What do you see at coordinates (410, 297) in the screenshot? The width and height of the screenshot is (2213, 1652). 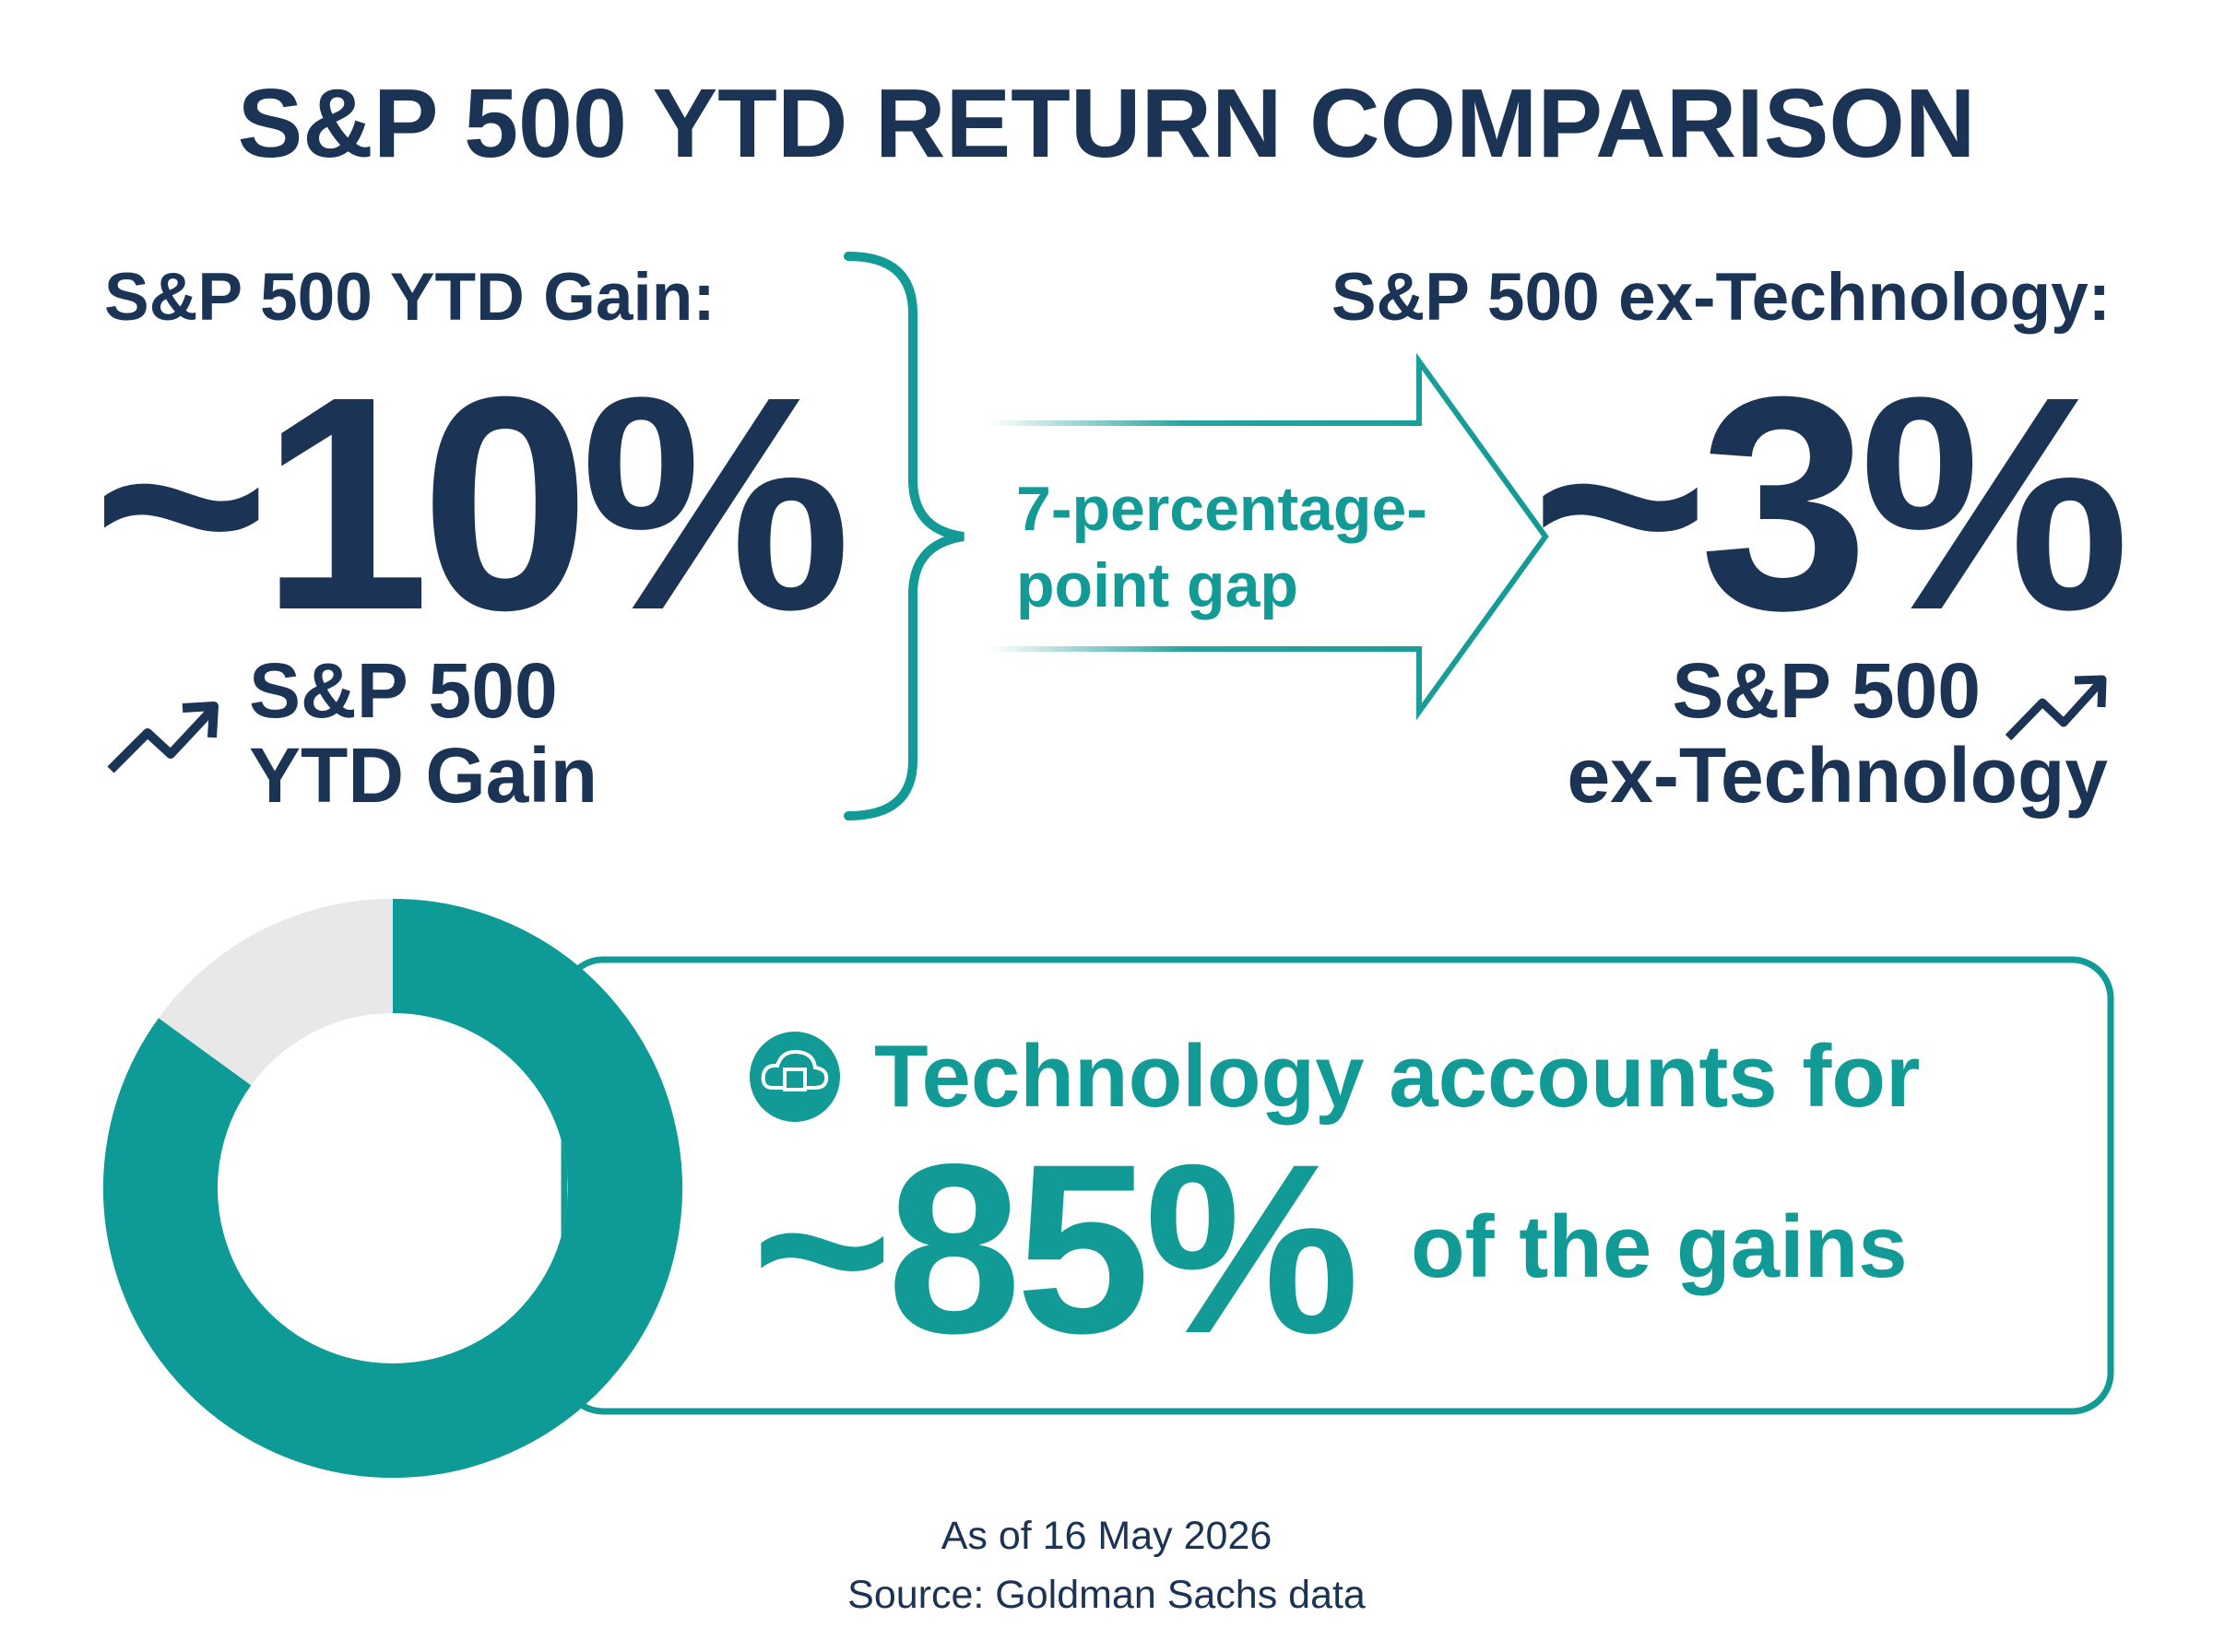 I see `left-heading: S&P 500 YTD Gain:` at bounding box center [410, 297].